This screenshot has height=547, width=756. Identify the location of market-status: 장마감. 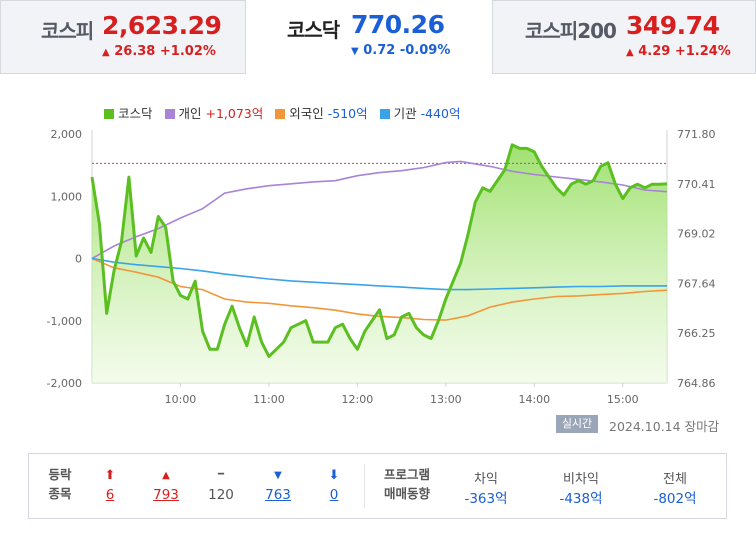
(702, 426).